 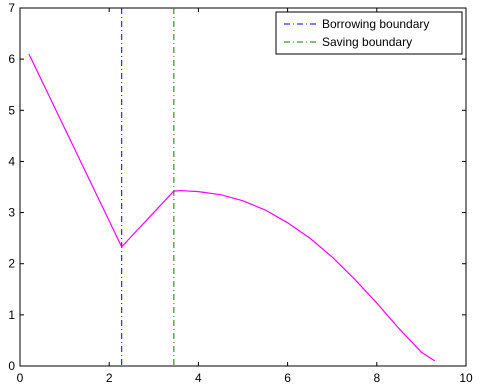 What do you see at coordinates (376, 378) in the screenshot?
I see `x-tick-label: 8` at bounding box center [376, 378].